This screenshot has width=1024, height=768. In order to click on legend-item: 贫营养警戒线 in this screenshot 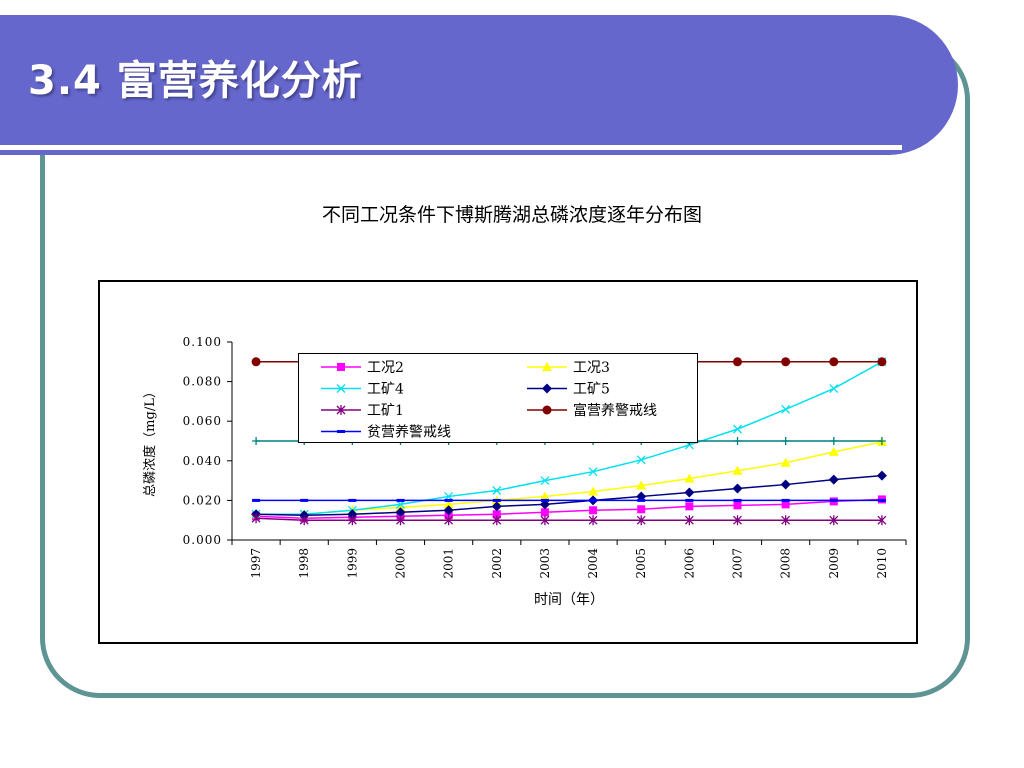, I will do `click(386, 433)`.